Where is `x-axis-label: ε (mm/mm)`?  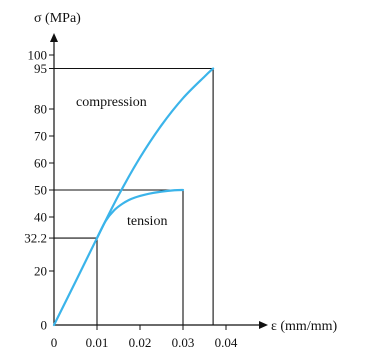 x-axis-label: ε (mm/mm) is located at coordinates (304, 326).